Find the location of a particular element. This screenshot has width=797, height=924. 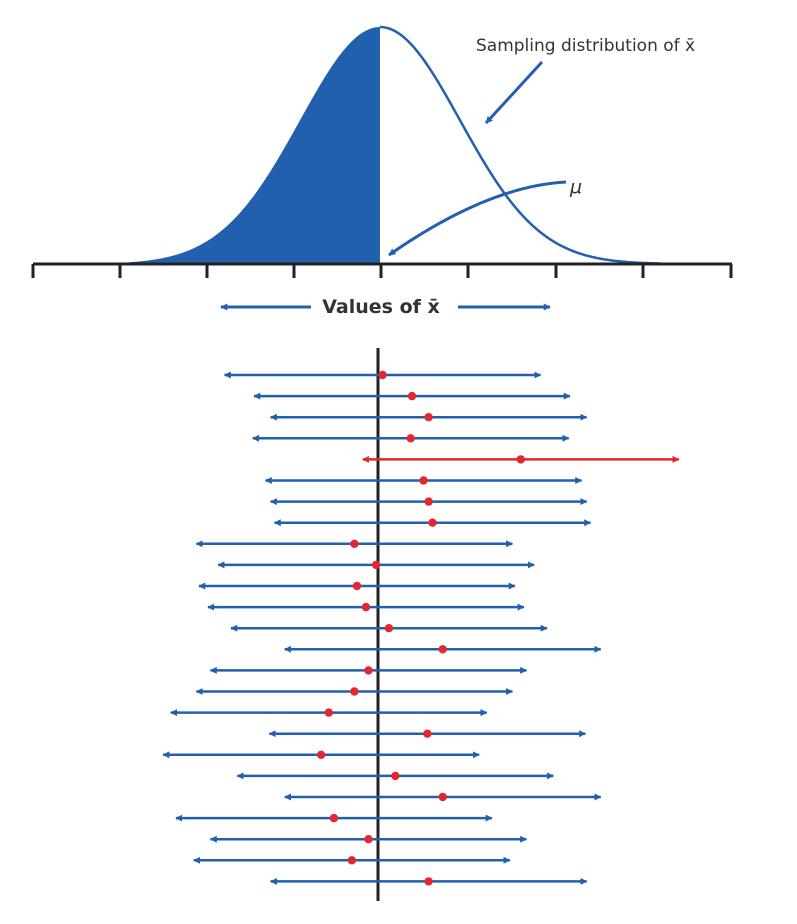

curve-label: Sampling distribution of x̄ is located at coordinates (585, 46).